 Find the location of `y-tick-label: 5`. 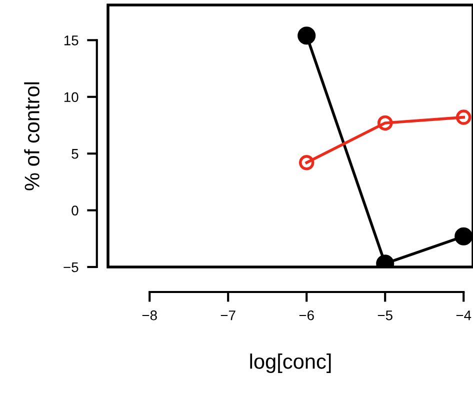

y-tick-label: 5 is located at coordinates (75, 154).